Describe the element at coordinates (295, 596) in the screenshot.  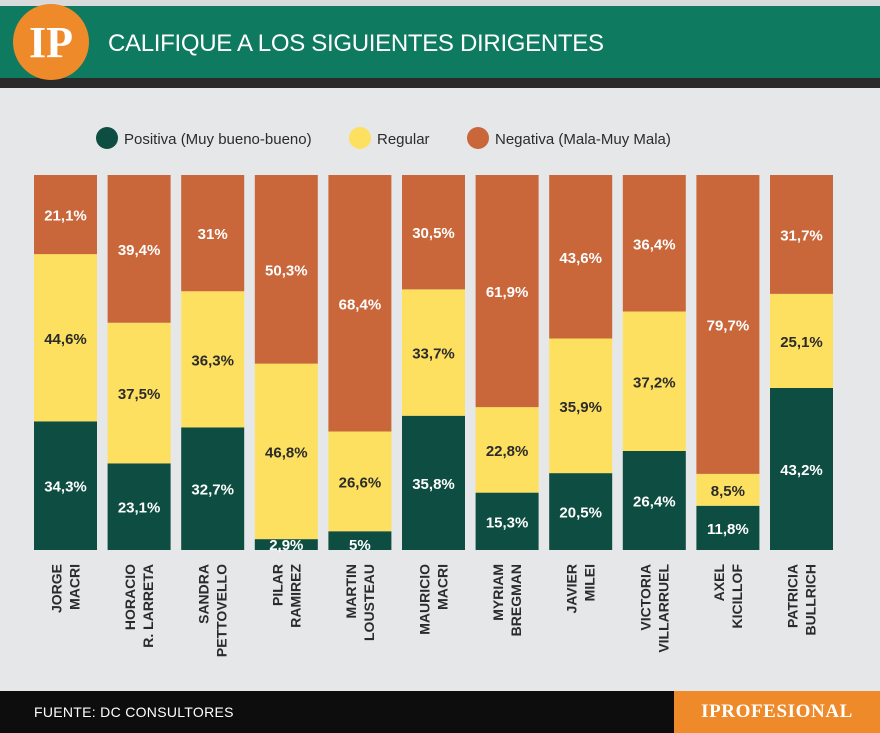
I see `category-label-line: RAMIREZ` at that location.